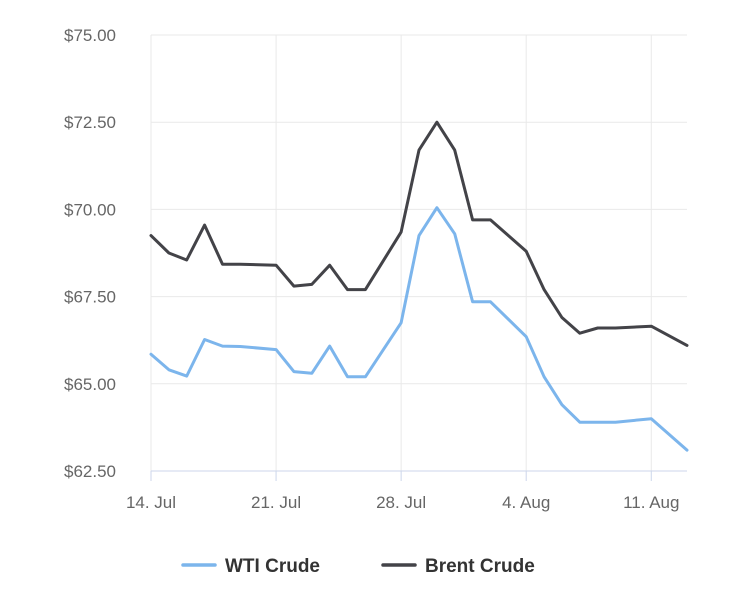 The image size is (739, 597). Describe the element at coordinates (90, 471) in the screenshot. I see `y-tick-label: $62.50` at that location.